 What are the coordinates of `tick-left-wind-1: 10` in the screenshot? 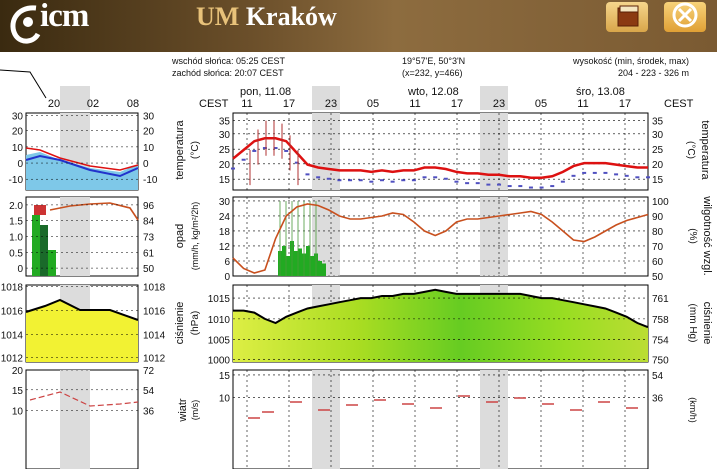 It's located at (225, 399).